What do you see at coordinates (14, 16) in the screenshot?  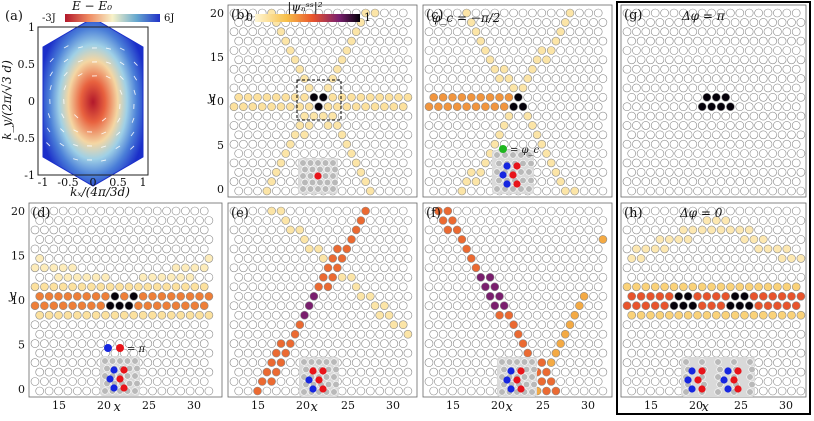 I see `panel-a-label: (a)` at bounding box center [14, 16].